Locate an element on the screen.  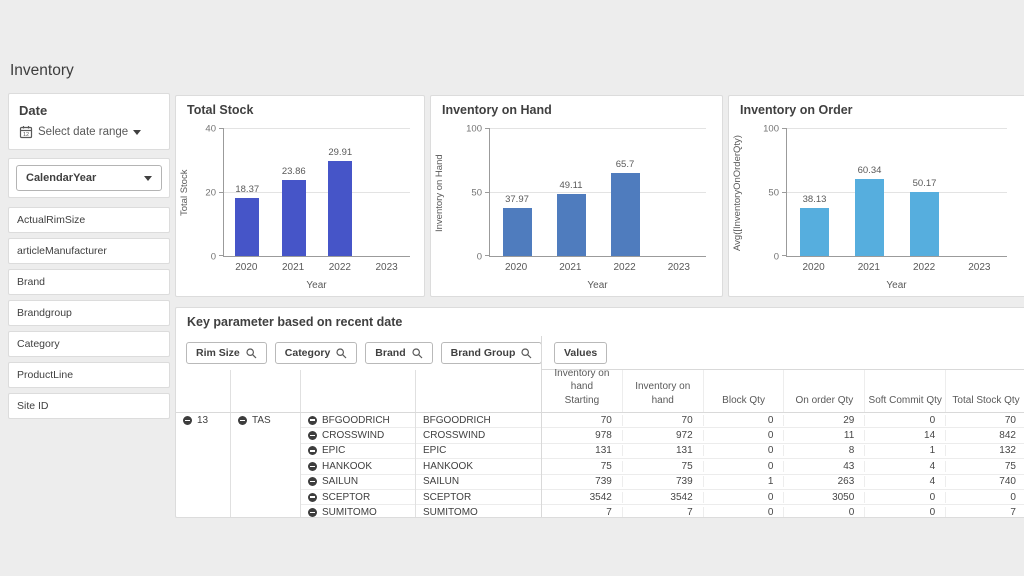
value-cell: 740 is located at coordinates (985, 481).